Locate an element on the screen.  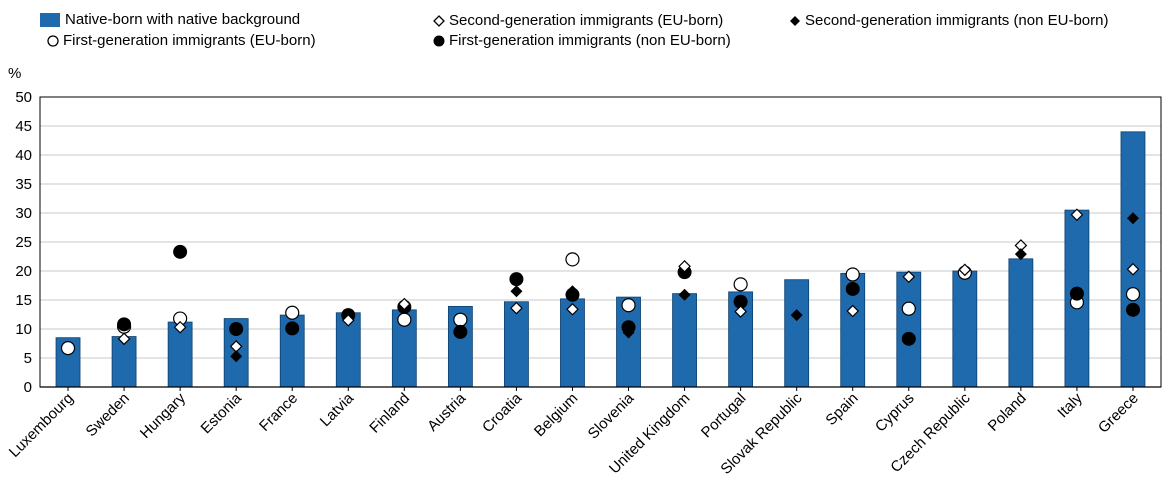
y-tick-label: 10 is located at coordinates (23, 329).